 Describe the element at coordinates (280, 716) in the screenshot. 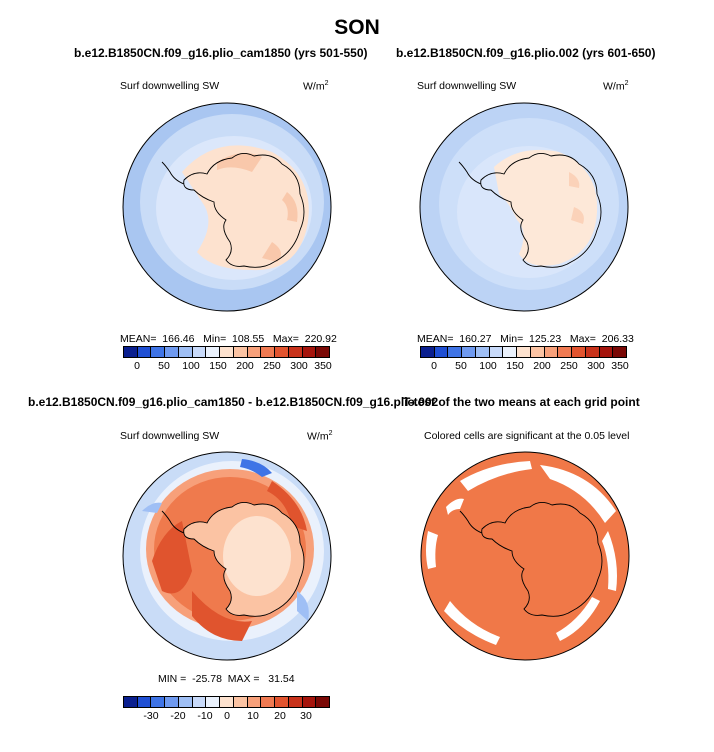

I see `tick: 20` at that location.